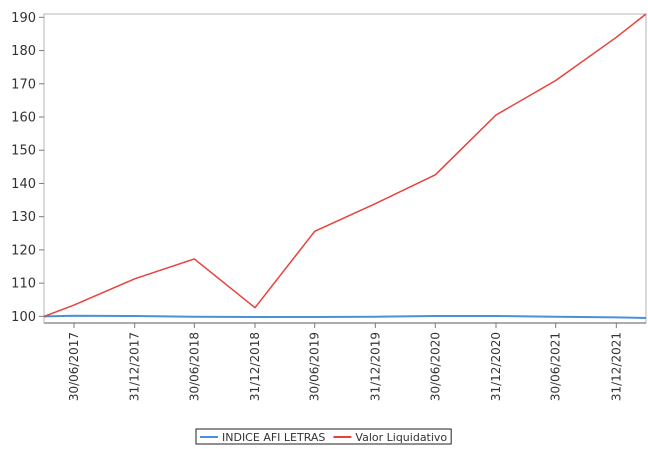  Describe the element at coordinates (23, 317) in the screenshot. I see `y-tick-label: 100` at that location.